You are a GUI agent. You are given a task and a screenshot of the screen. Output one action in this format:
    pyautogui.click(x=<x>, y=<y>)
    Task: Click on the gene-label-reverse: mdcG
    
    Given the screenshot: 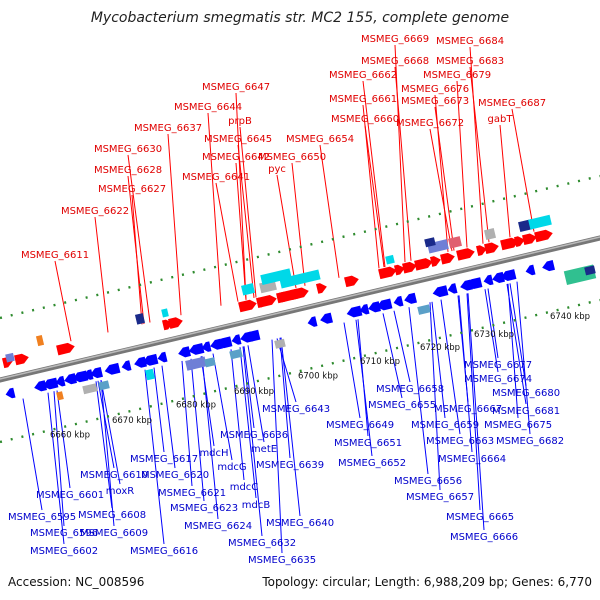 What is the action you would take?
    pyautogui.click(x=231, y=467)
    